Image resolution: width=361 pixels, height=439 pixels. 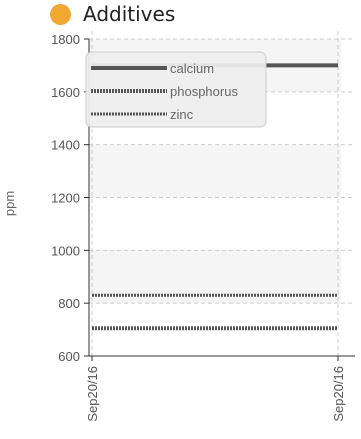 I want to click on y-tick-label: 1200, so click(x=65, y=198).